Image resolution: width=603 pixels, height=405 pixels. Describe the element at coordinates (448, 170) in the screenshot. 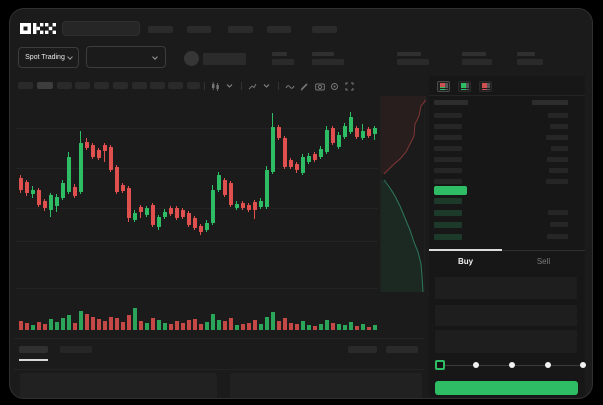

I see `ask-price-placeholder` at that location.